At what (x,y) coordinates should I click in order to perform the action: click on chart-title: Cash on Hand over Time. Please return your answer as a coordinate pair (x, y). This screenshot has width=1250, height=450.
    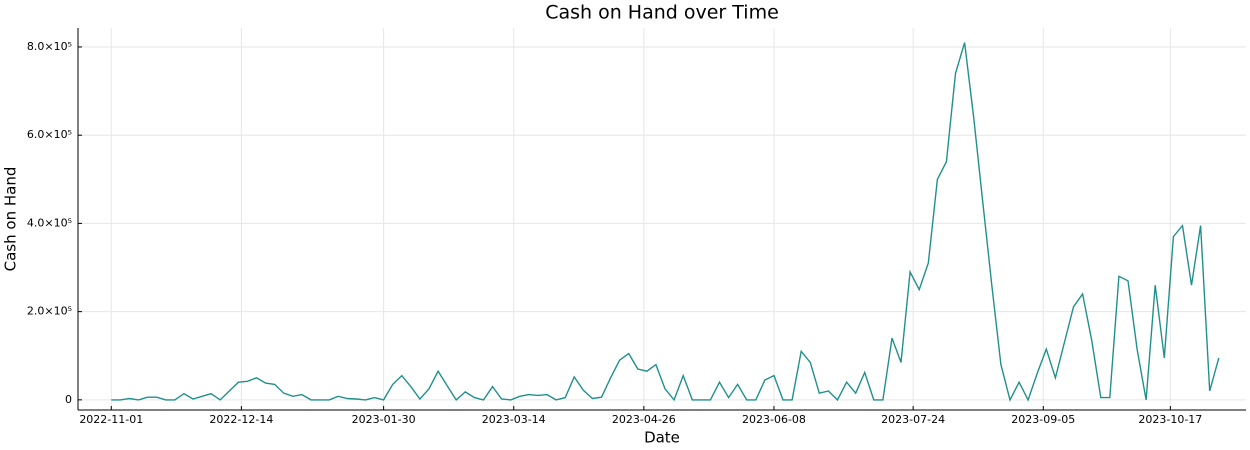
    Looking at the image, I should click on (662, 13).